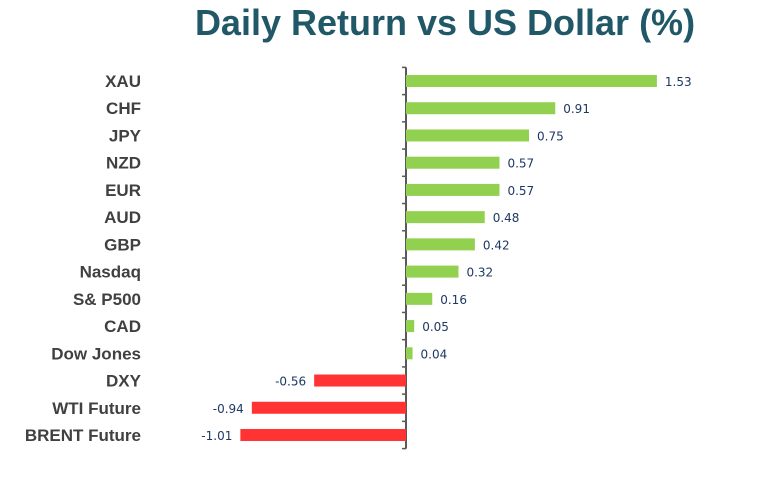 The width and height of the screenshot is (769, 480). I want to click on category-label: S& P500, so click(107, 299).